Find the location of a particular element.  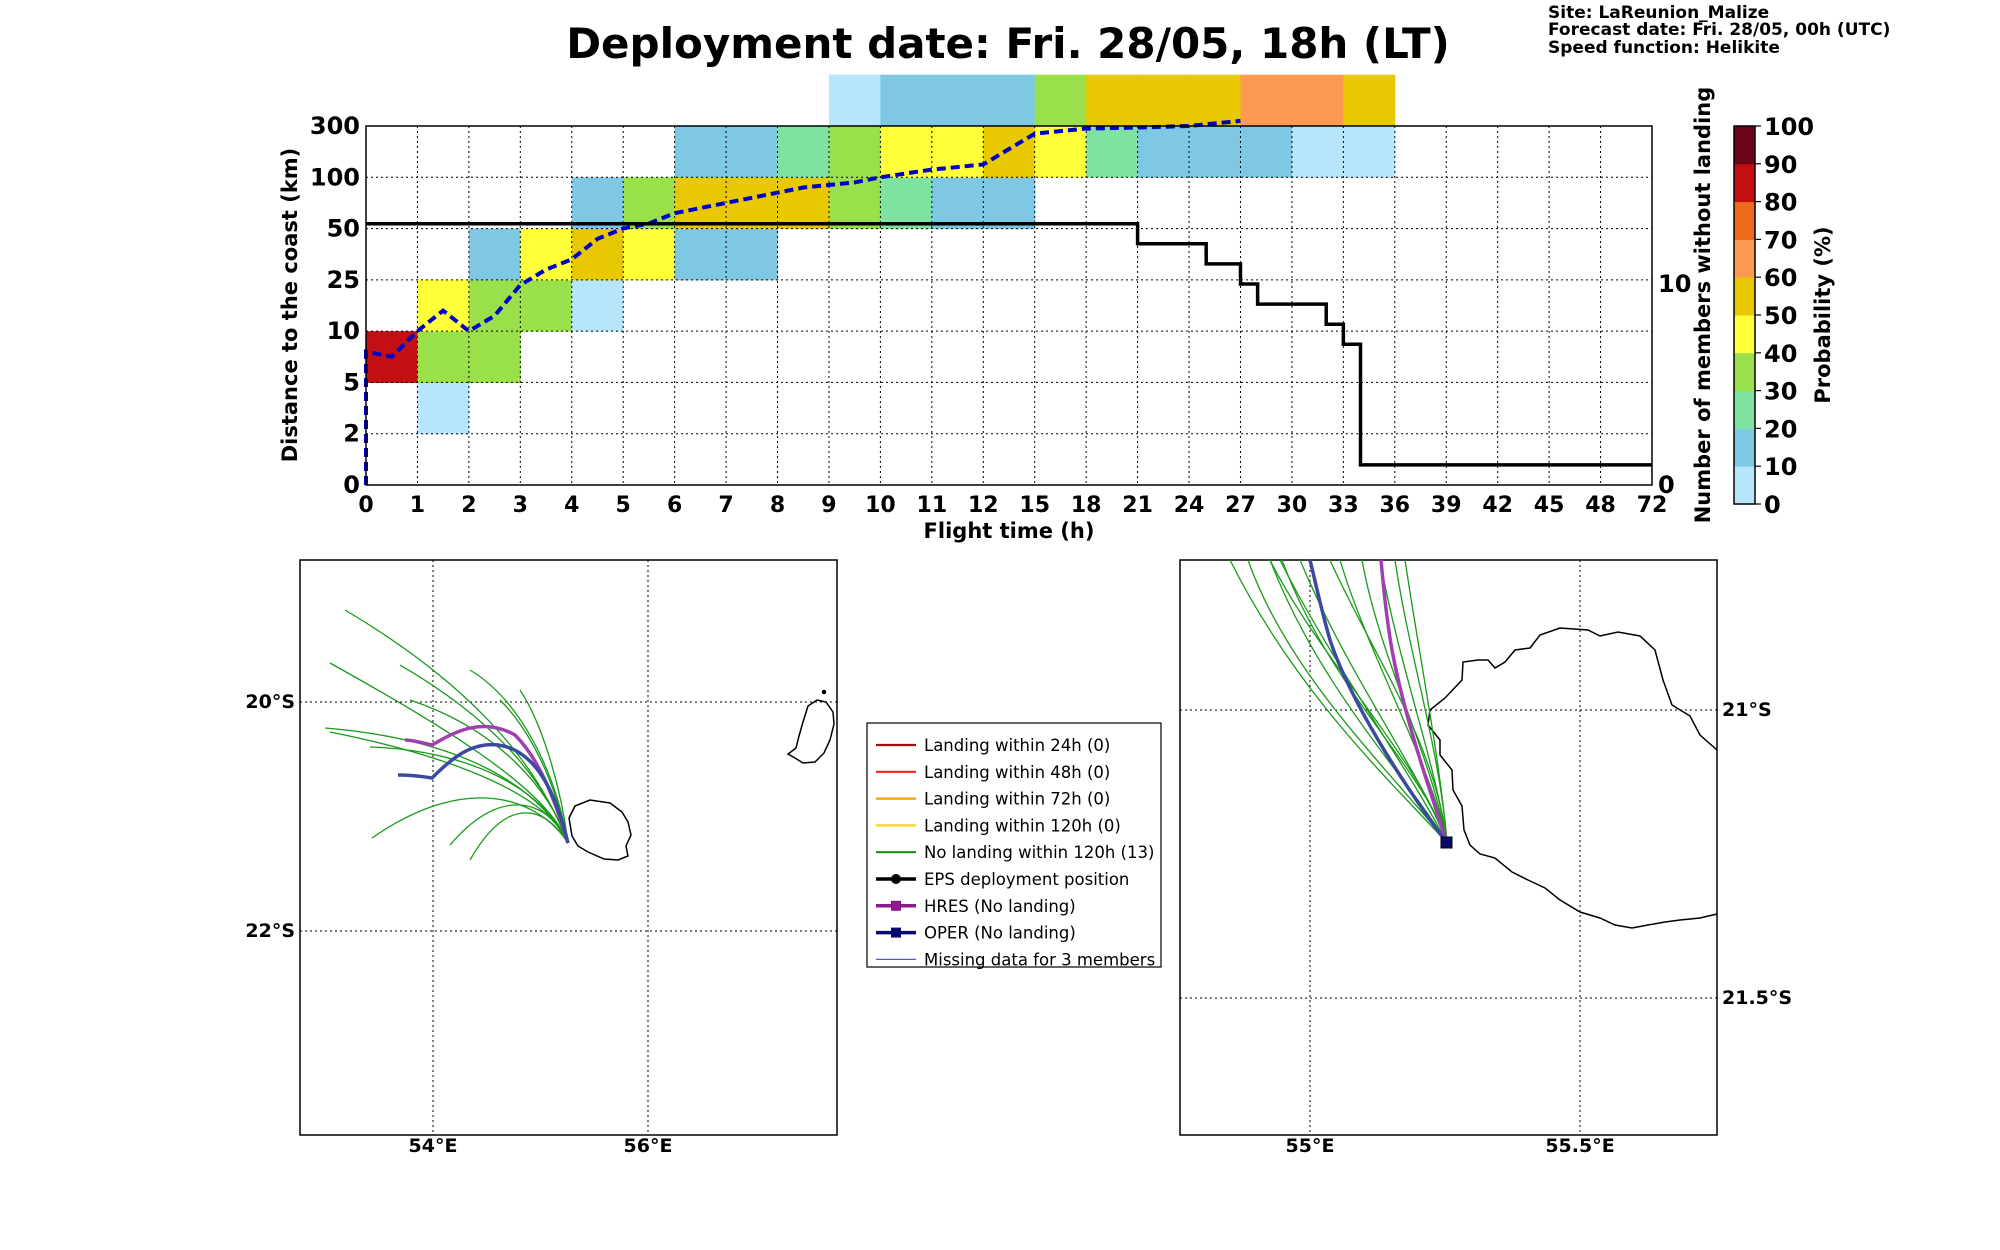

members-without-landing-line is located at coordinates (1009, 344).